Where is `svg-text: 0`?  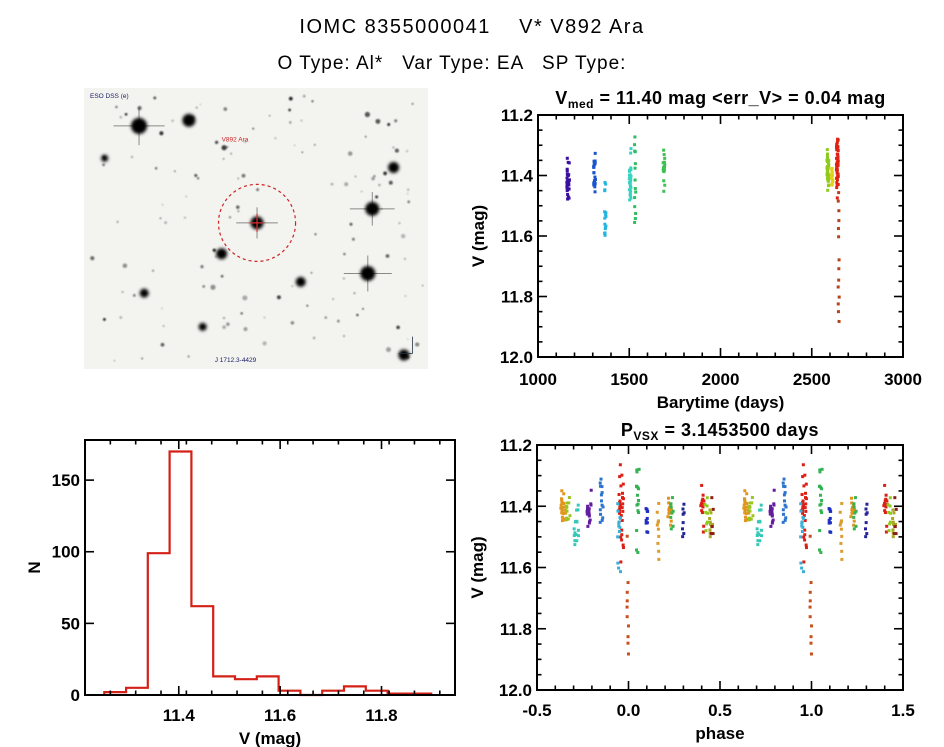 svg-text: 0 is located at coordinates (75, 695).